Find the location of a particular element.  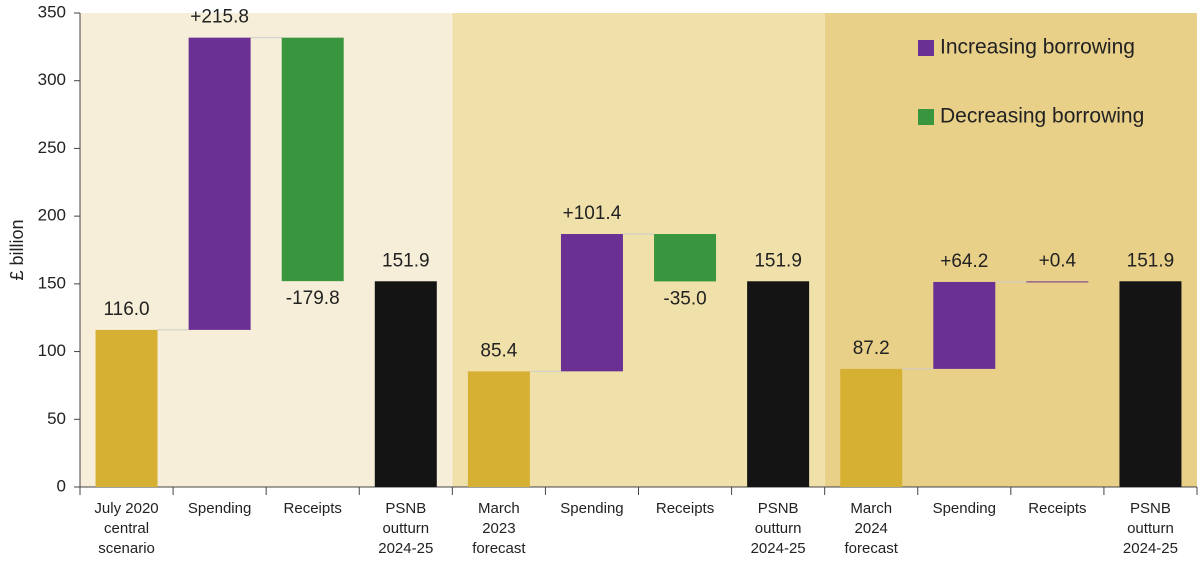

y-tick-label: 300 is located at coordinates (52, 79).